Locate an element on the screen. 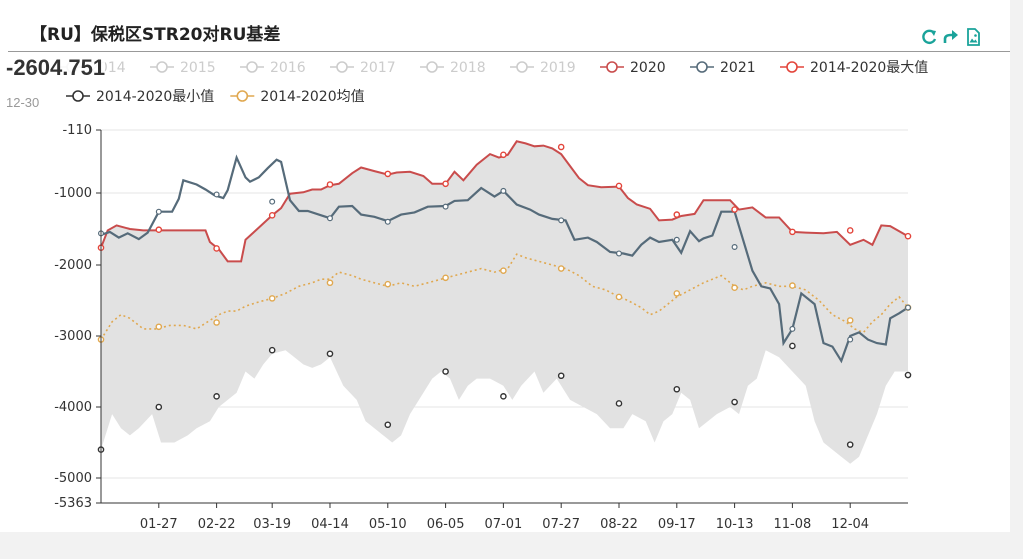 The width and height of the screenshot is (1023, 559). series-line-avg is located at coordinates (504, 297).